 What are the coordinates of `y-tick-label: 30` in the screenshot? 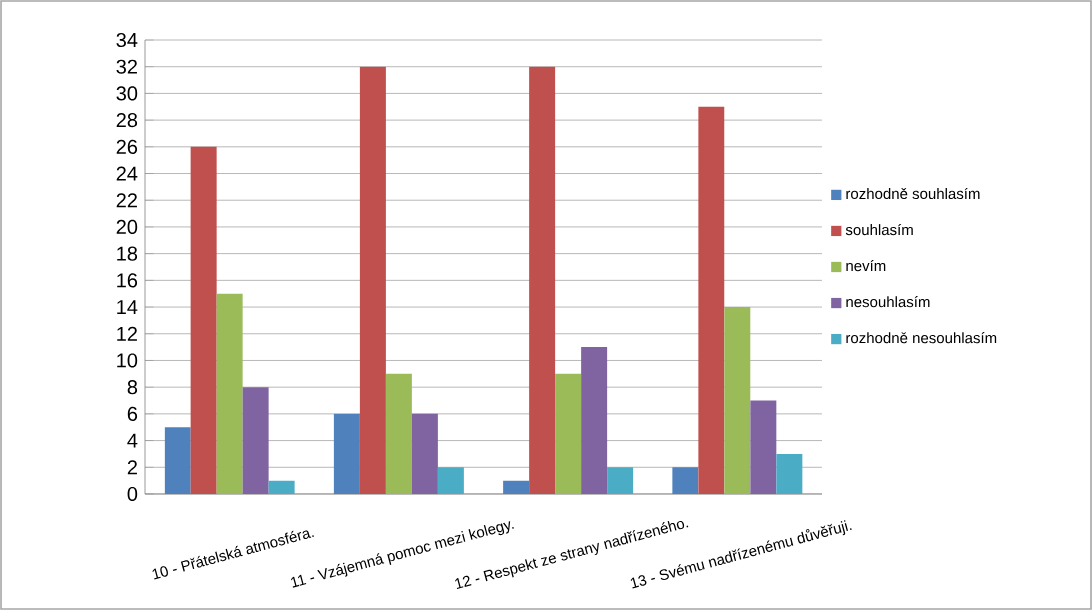 It's located at (127, 93).